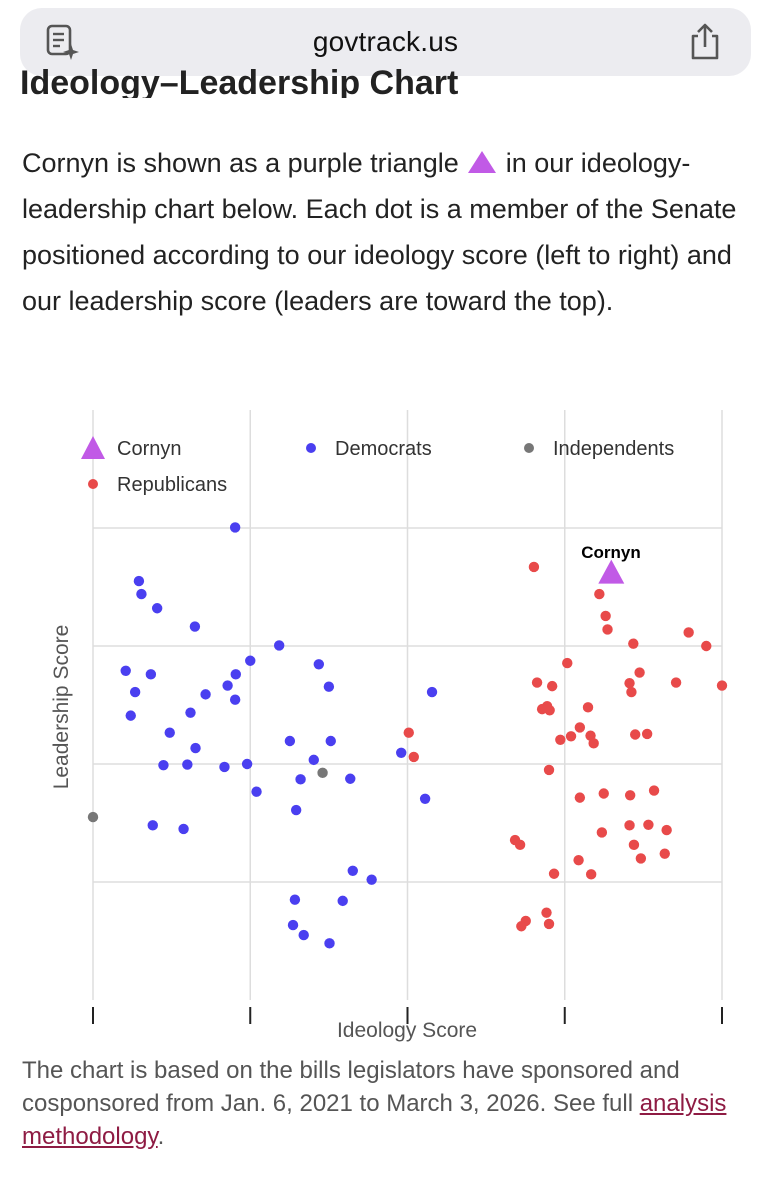 The image size is (771, 1200). I want to click on cornyn-triangle-point, so click(611, 571).